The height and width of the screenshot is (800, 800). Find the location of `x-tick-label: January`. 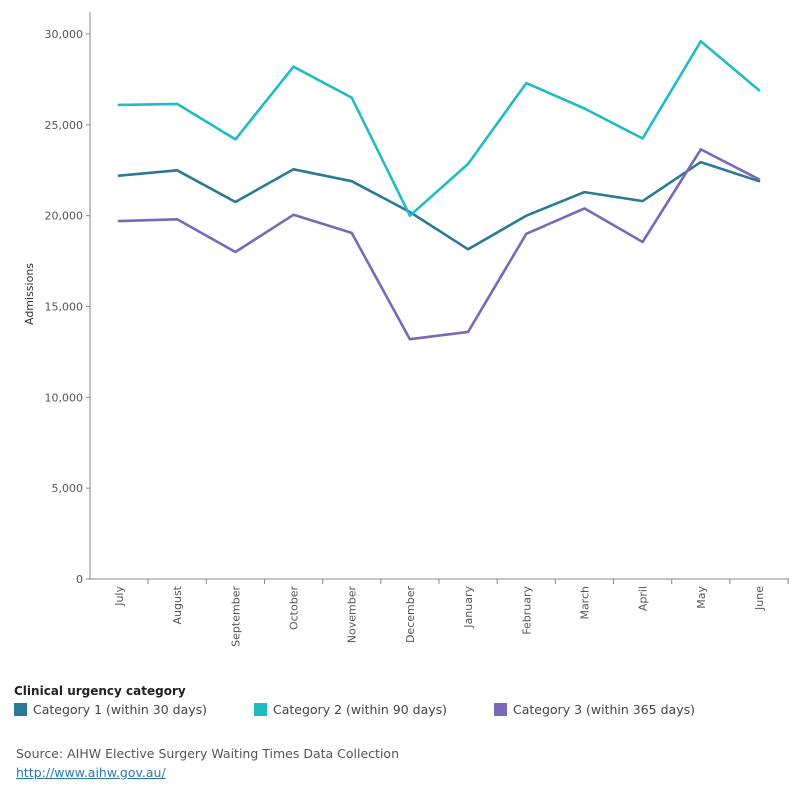

x-tick-label: January is located at coordinates (468, 607).